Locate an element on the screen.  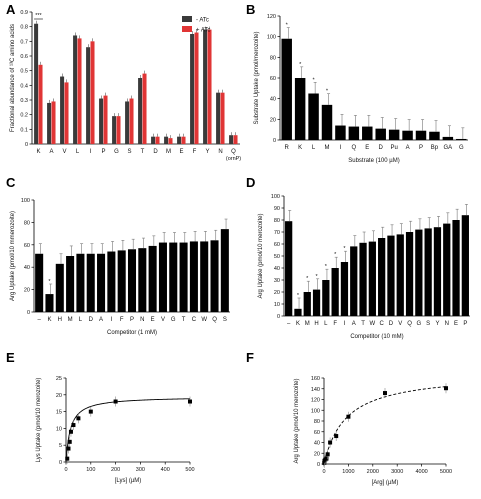
legend-swatch-a is located at coordinates (187, 29).